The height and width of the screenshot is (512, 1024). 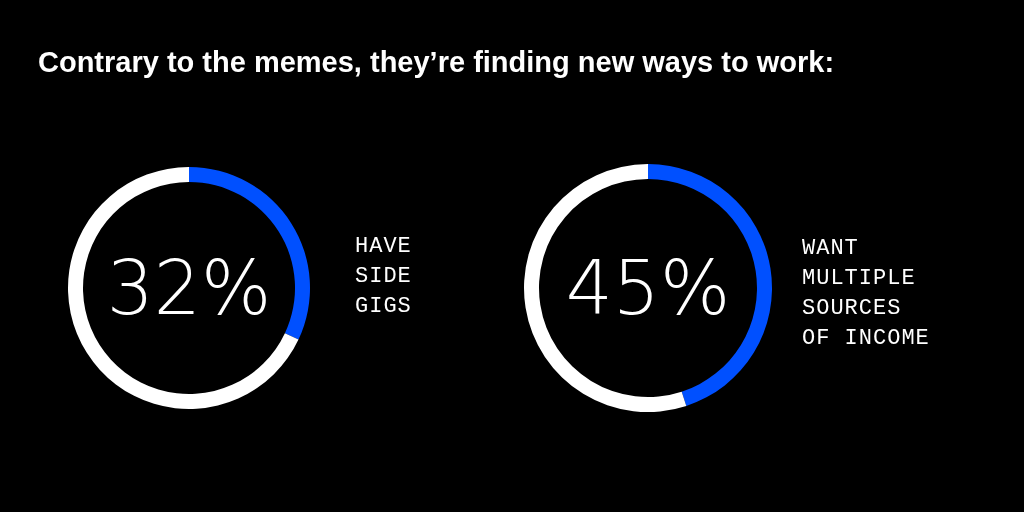 What do you see at coordinates (189, 288) in the screenshot?
I see `data-label: 32%` at bounding box center [189, 288].